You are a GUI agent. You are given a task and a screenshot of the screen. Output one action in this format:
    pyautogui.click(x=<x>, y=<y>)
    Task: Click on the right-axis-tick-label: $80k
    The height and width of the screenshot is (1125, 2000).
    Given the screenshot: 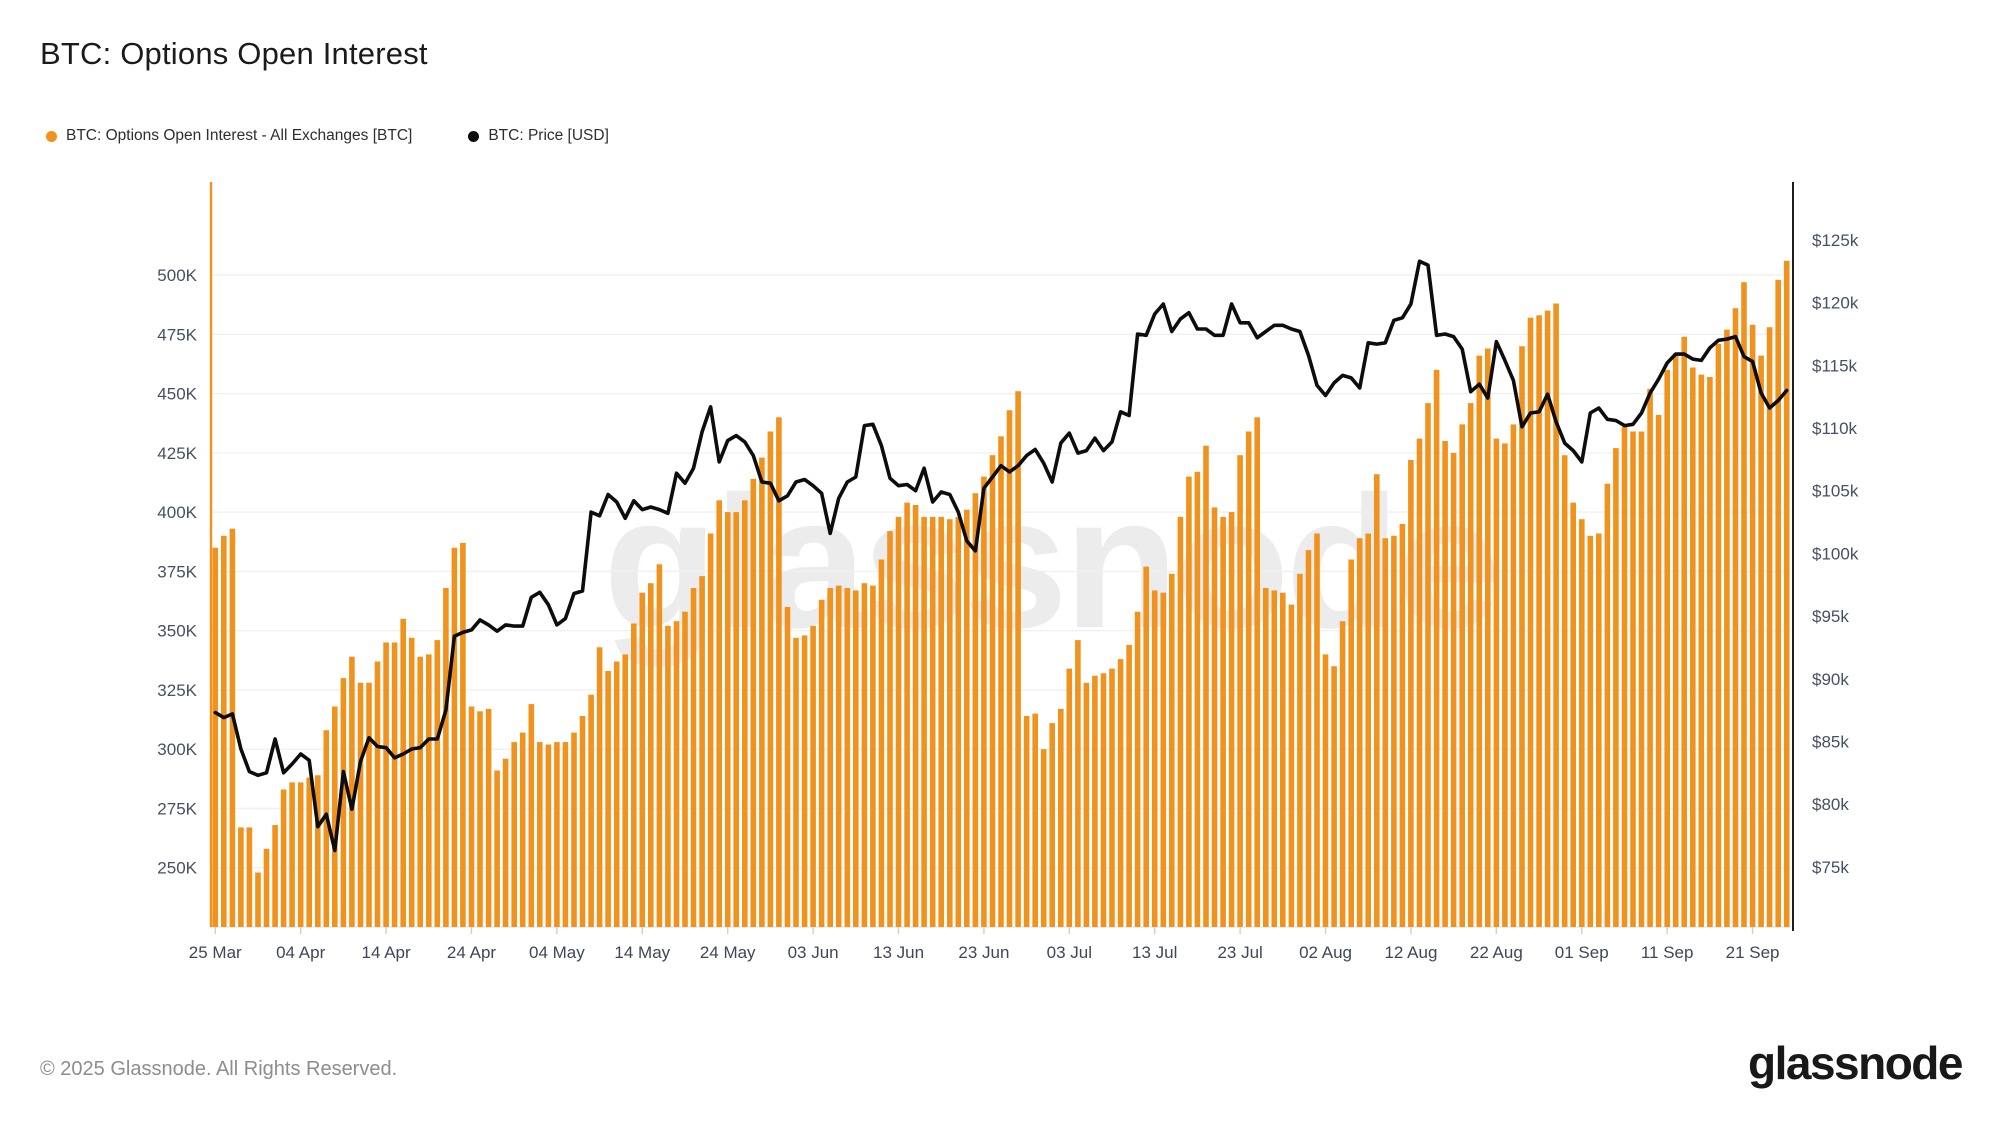 What is the action you would take?
    pyautogui.click(x=1830, y=804)
    